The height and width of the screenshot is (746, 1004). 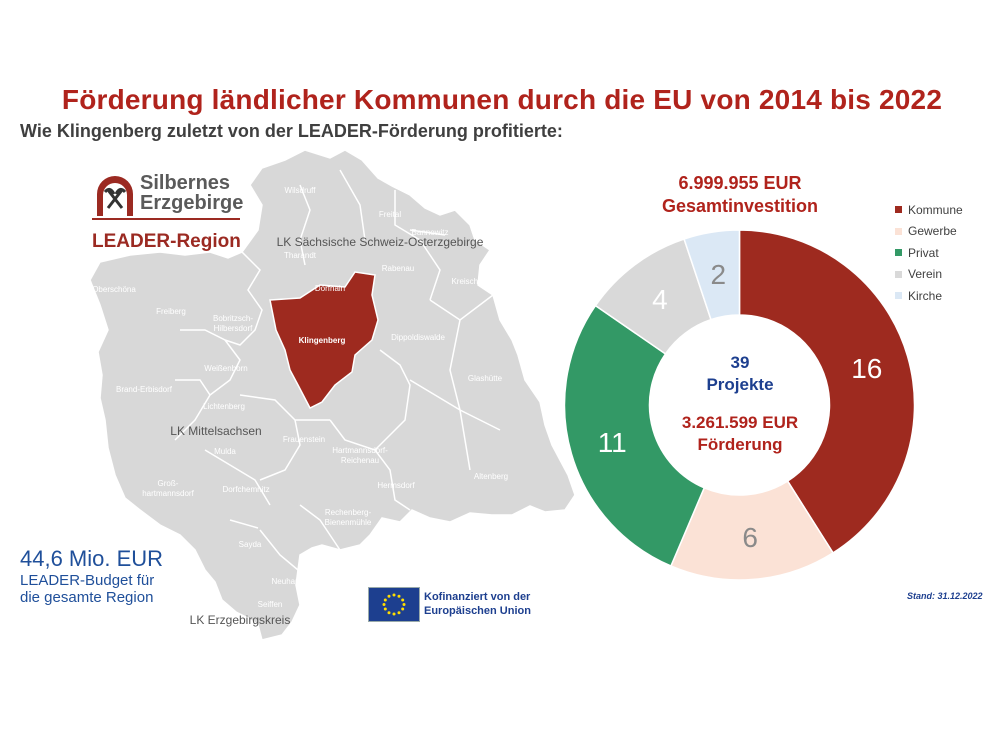 I want to click on map-label: Hartmannsdorf-Reichenau, so click(x=360, y=455).